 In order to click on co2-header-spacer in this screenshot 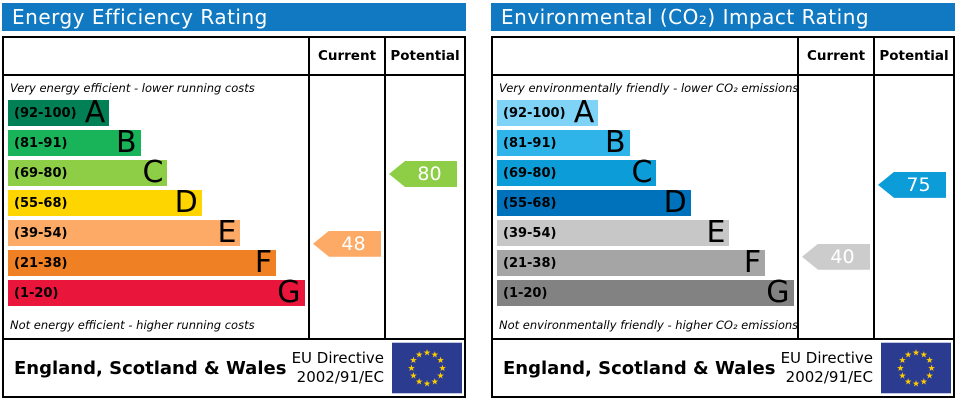, I will do `click(646, 56)`.